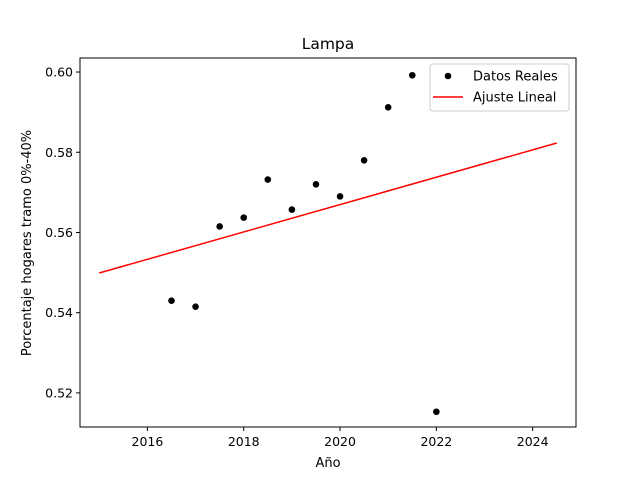  I want to click on legend-label-datos-reales: Datos Reales, so click(515, 77).